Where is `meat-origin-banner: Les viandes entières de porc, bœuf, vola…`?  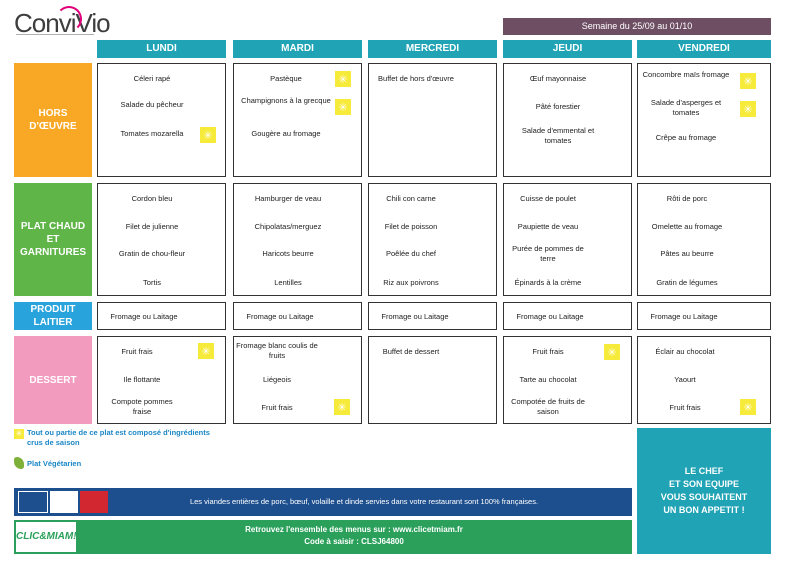 meat-origin-banner: Les viandes entières de porc, bœuf, vola… is located at coordinates (323, 502).